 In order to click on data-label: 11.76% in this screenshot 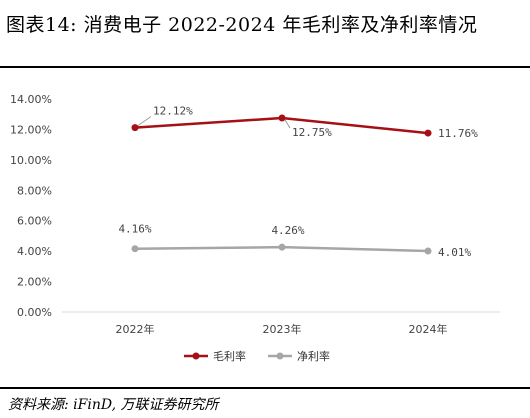, I will do `click(458, 133)`.